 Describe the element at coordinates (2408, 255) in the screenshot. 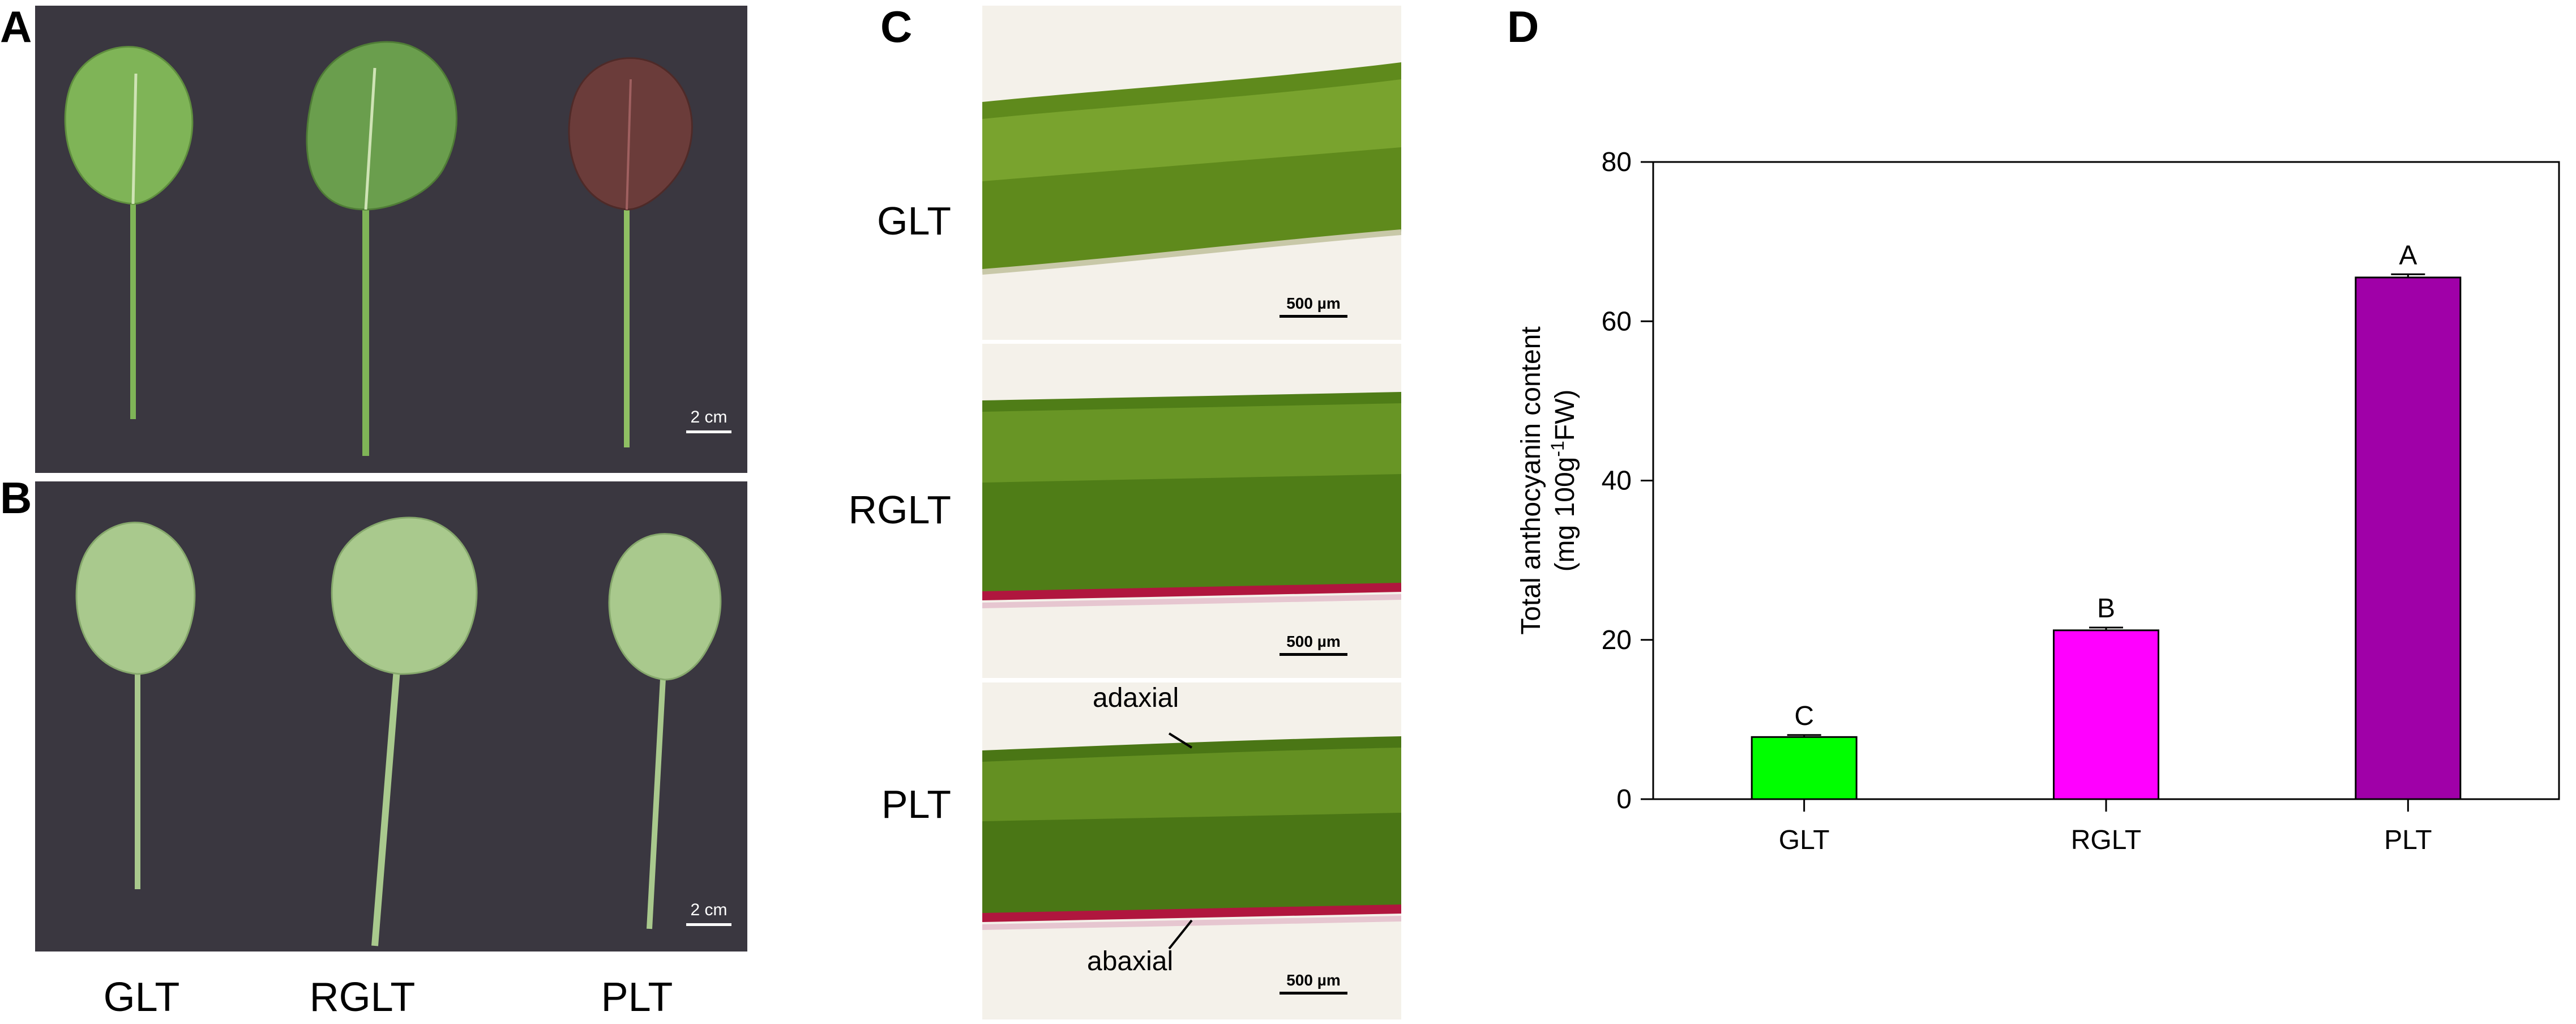

I see `significance-letter-plt: A` at that location.